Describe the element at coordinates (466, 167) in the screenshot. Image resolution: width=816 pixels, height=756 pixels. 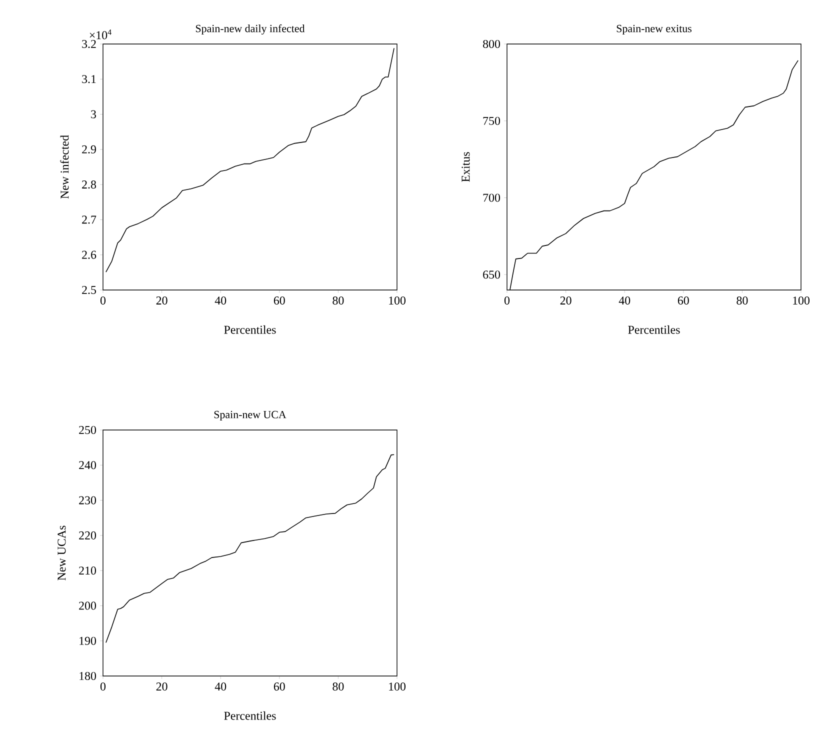
I see `y-axis-title: Exitus` at that location.